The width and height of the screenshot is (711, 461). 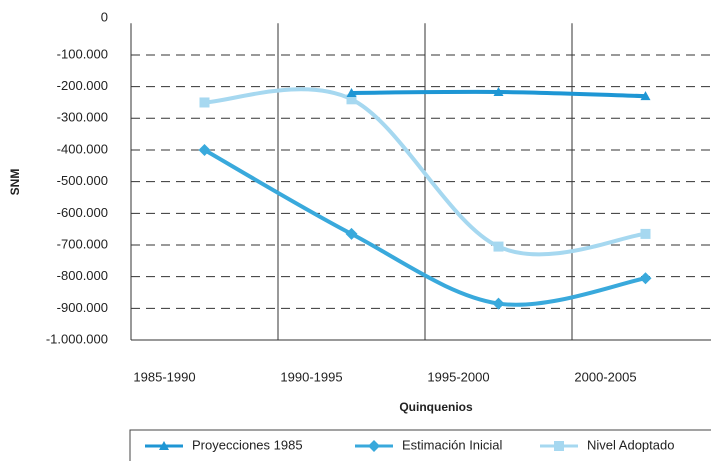 I want to click on legend-label: Estimación Inicial, so click(x=452, y=444).